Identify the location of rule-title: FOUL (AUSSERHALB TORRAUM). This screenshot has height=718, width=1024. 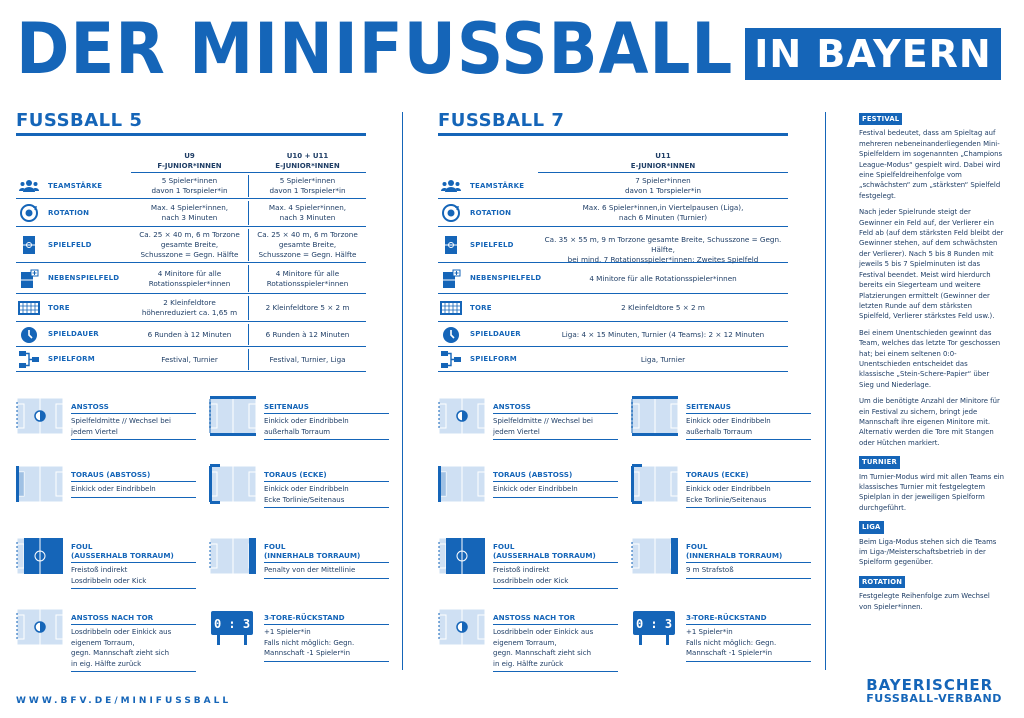
(122, 551).